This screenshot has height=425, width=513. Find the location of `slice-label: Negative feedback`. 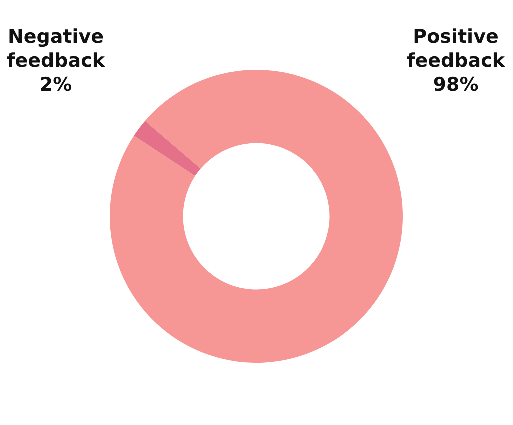

slice-label: Negative feedback is located at coordinates (56, 49).